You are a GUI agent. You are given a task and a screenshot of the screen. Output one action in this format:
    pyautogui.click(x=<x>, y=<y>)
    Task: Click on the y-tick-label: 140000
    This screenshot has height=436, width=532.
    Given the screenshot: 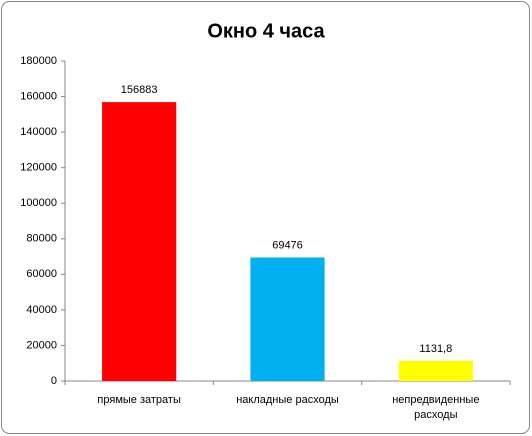 What is the action you would take?
    pyautogui.click(x=38, y=132)
    